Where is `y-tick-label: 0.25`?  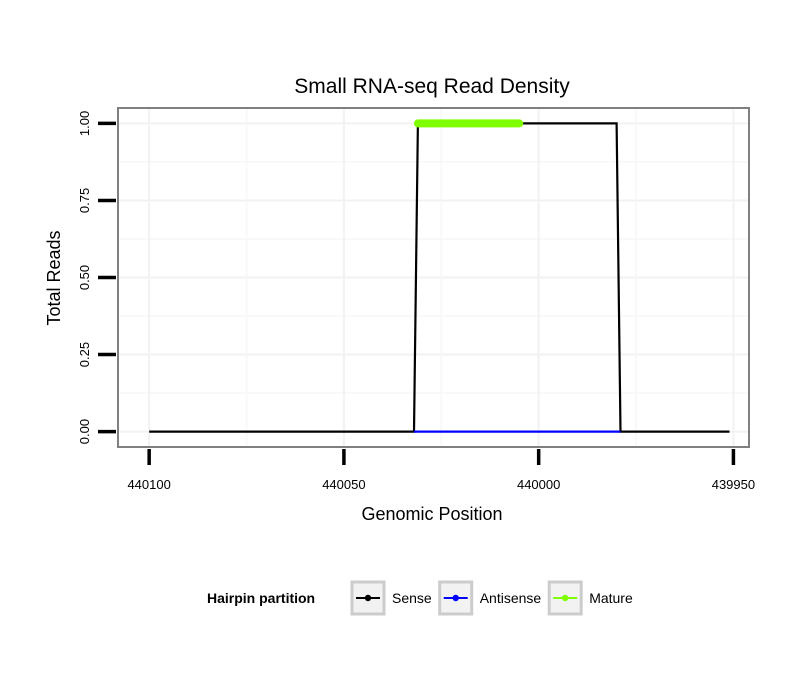
y-tick-label: 0.25 is located at coordinates (84, 354).